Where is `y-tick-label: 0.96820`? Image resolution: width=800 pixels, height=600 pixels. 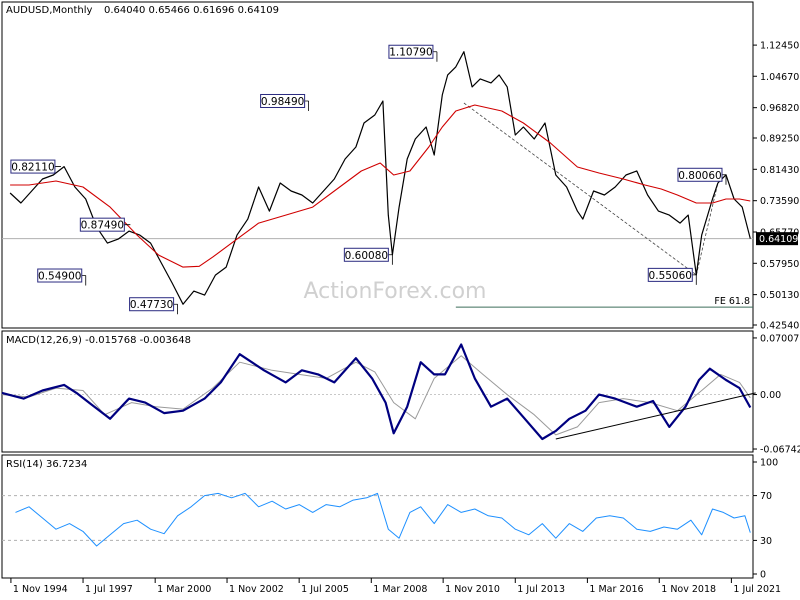 y-tick-label: 0.96820 is located at coordinates (779, 108).